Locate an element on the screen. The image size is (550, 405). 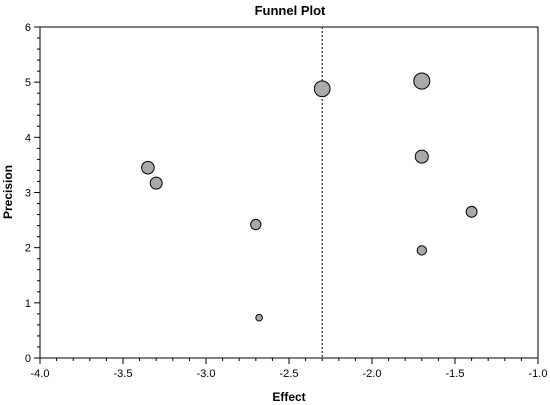
x-tick-label: -4.0 is located at coordinates (40, 374).